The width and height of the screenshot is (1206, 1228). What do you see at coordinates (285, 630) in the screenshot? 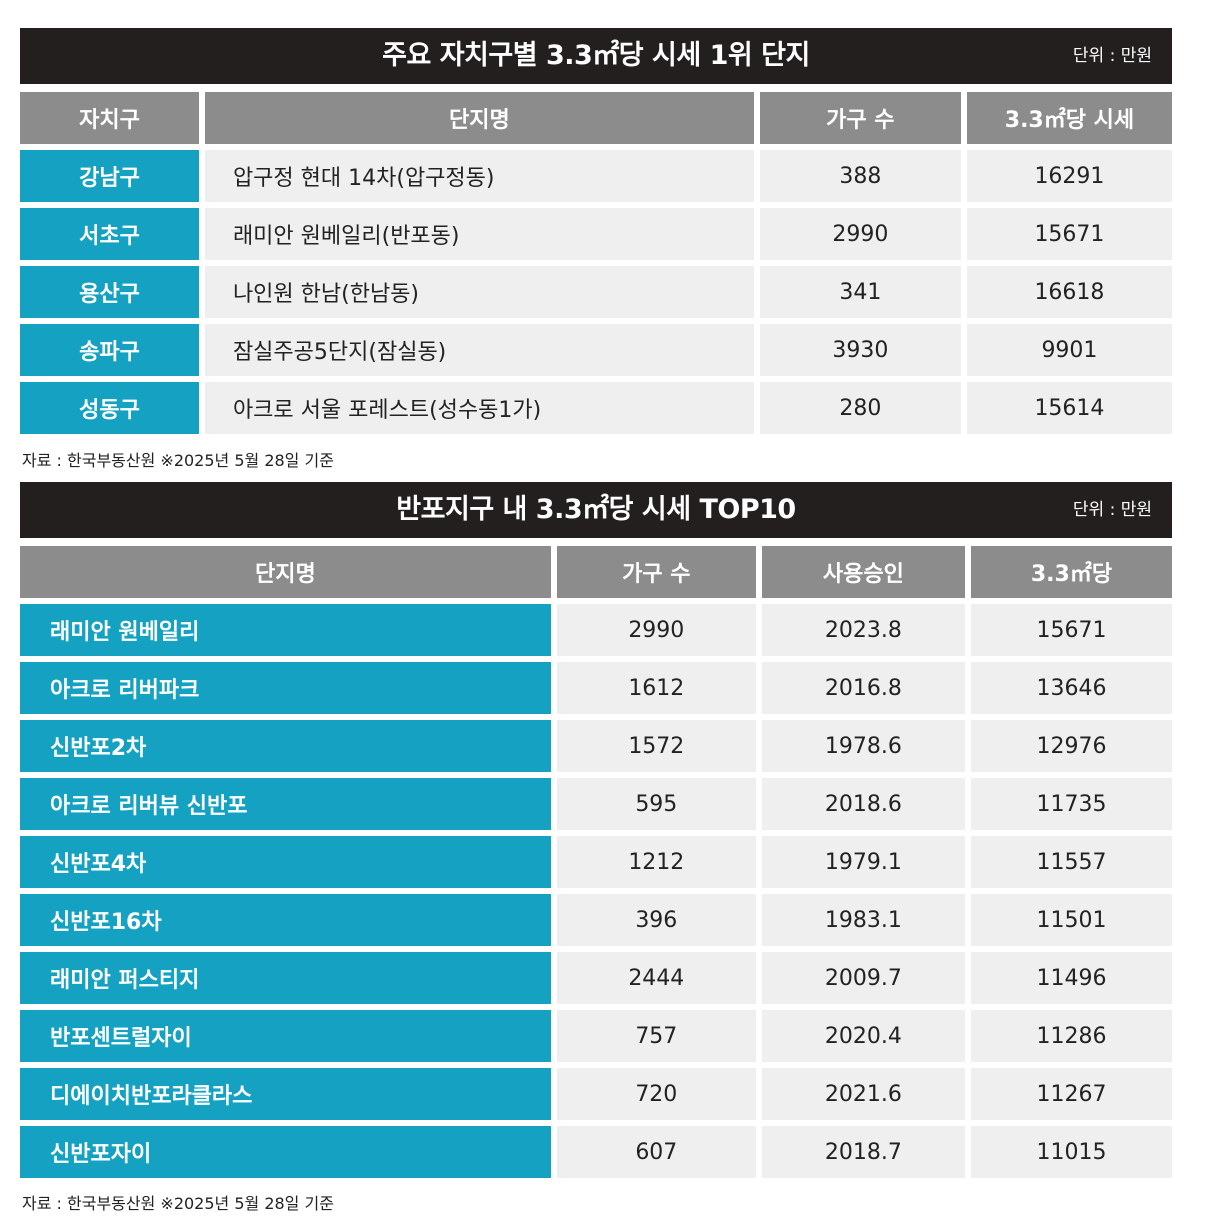
I see `complex-cell: 래미안 원베일리` at bounding box center [285, 630].